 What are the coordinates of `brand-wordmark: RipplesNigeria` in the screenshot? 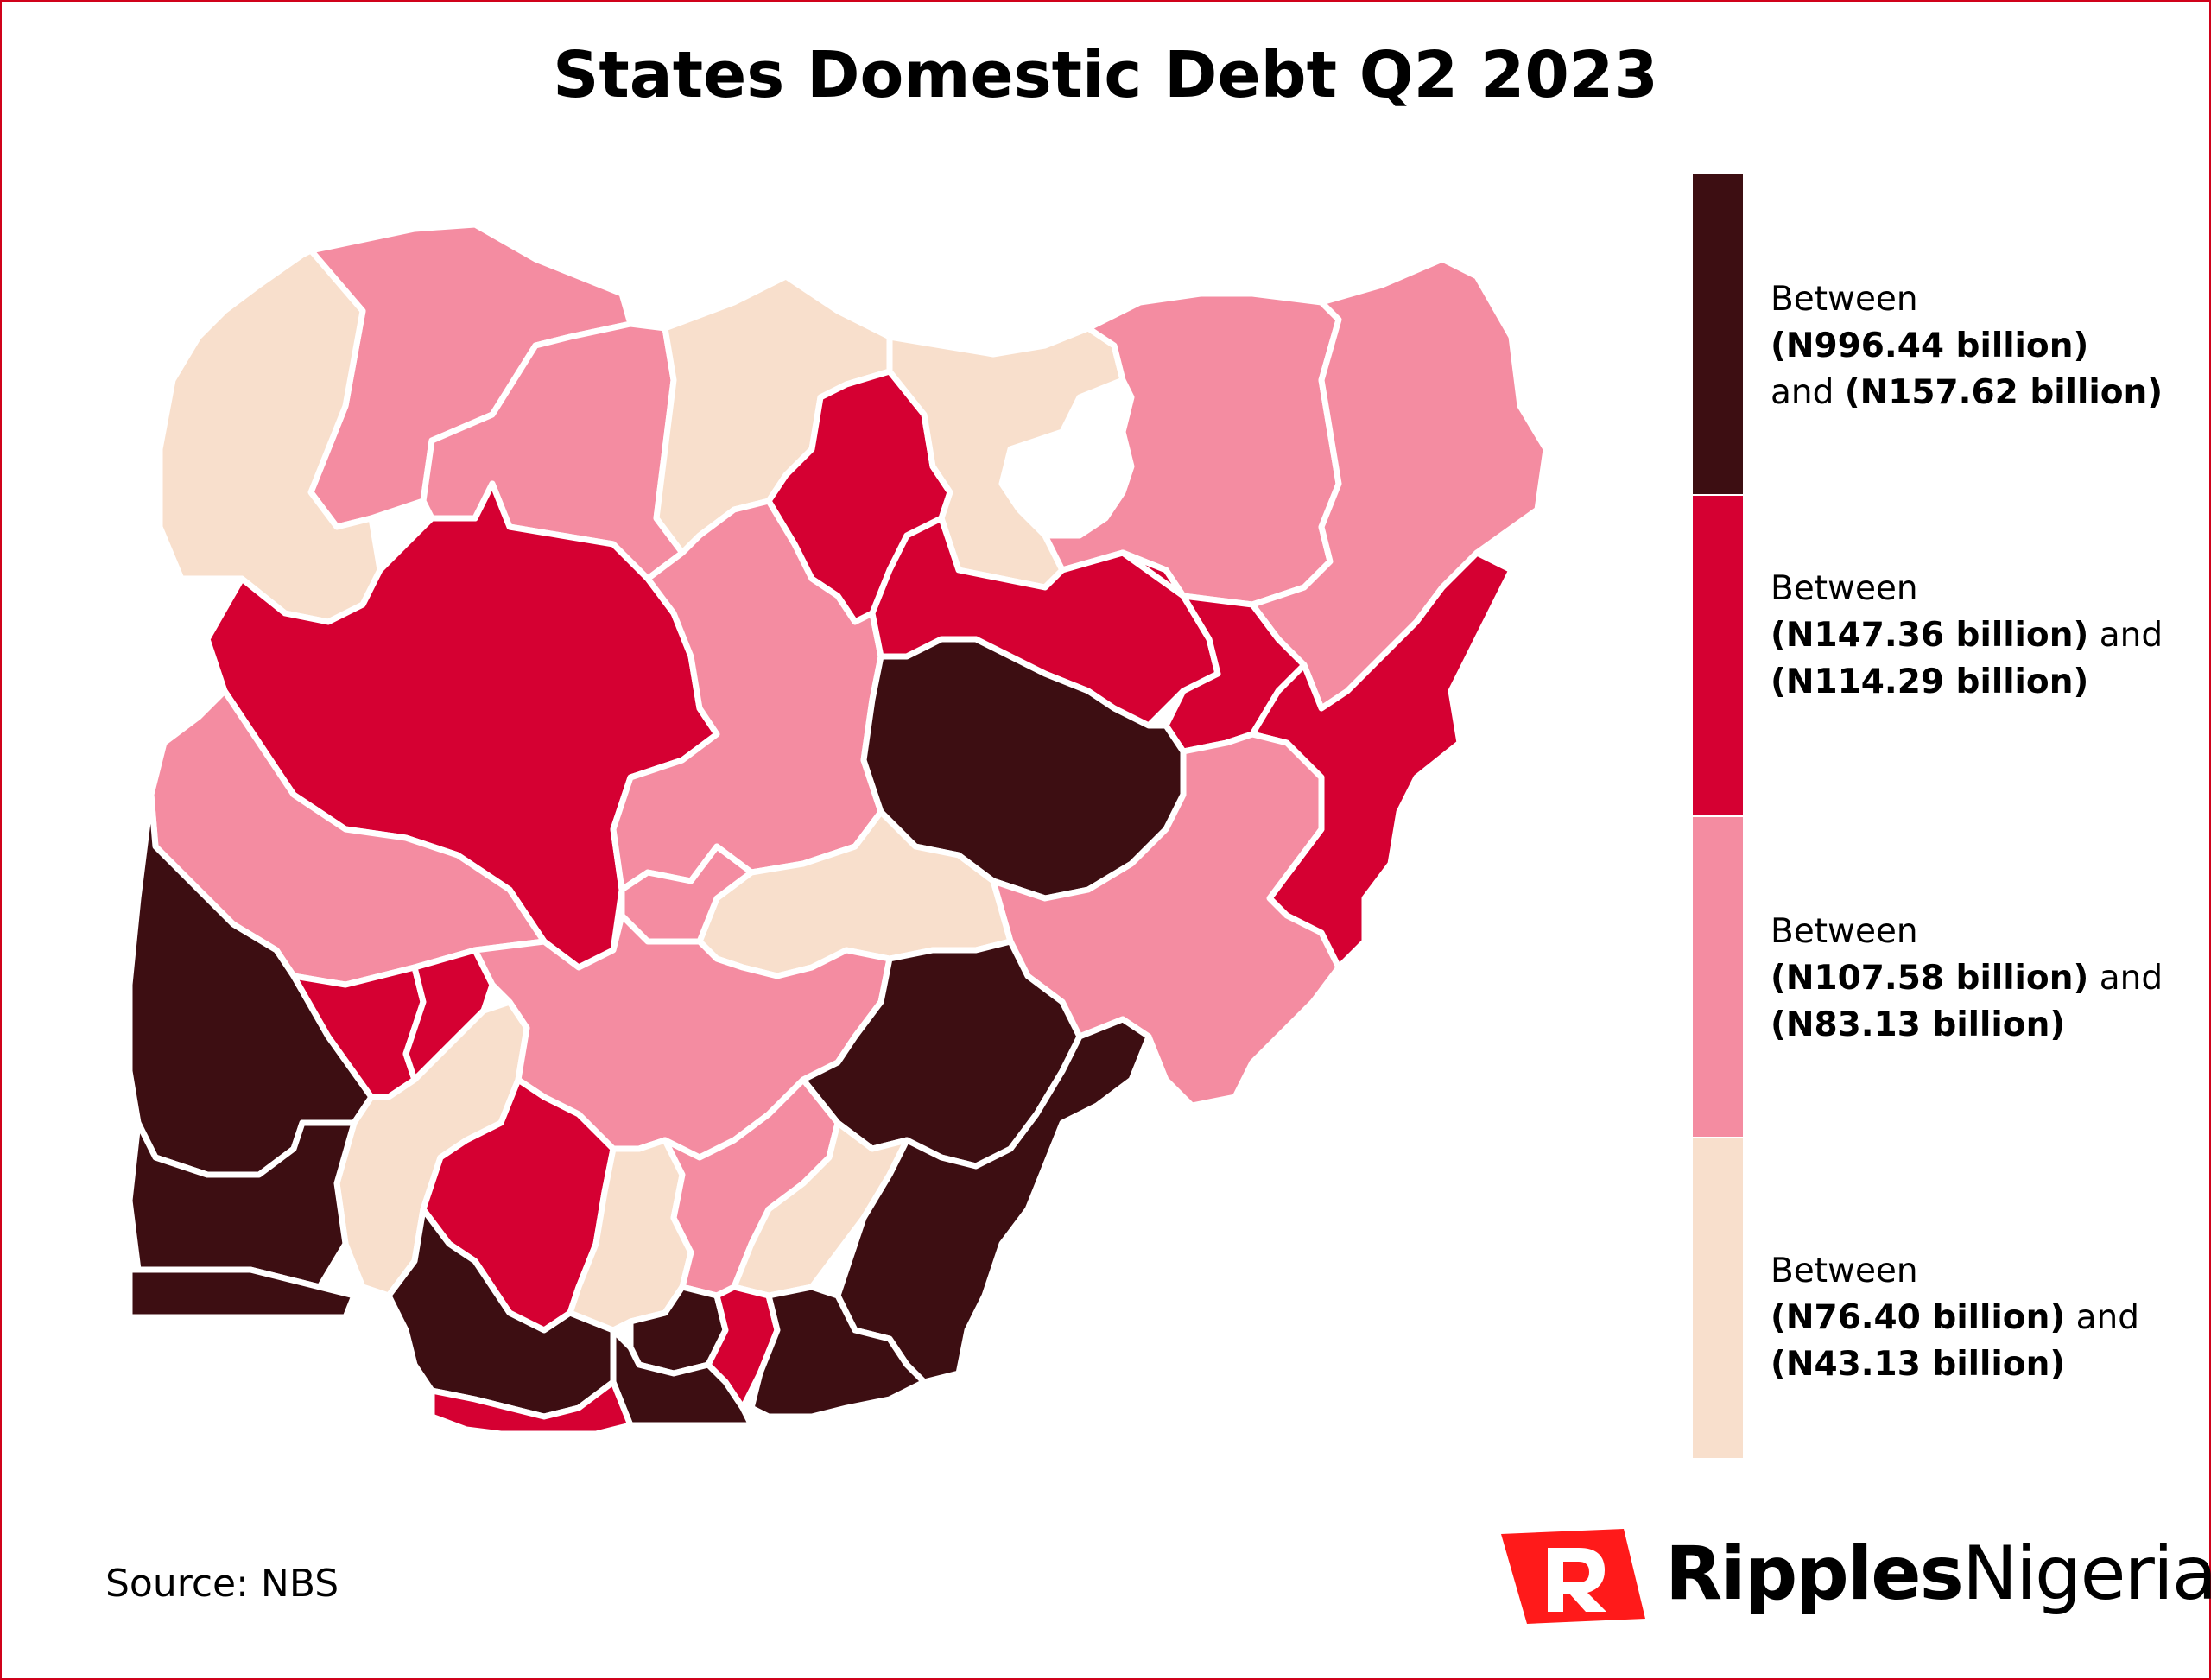 It's located at (1938, 1574).